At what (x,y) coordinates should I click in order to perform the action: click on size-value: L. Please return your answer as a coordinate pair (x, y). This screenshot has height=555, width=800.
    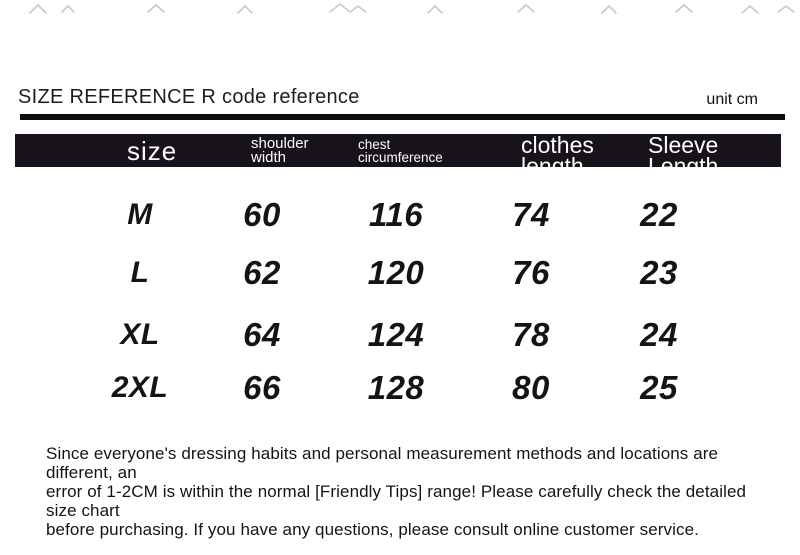
    Looking at the image, I should click on (140, 272).